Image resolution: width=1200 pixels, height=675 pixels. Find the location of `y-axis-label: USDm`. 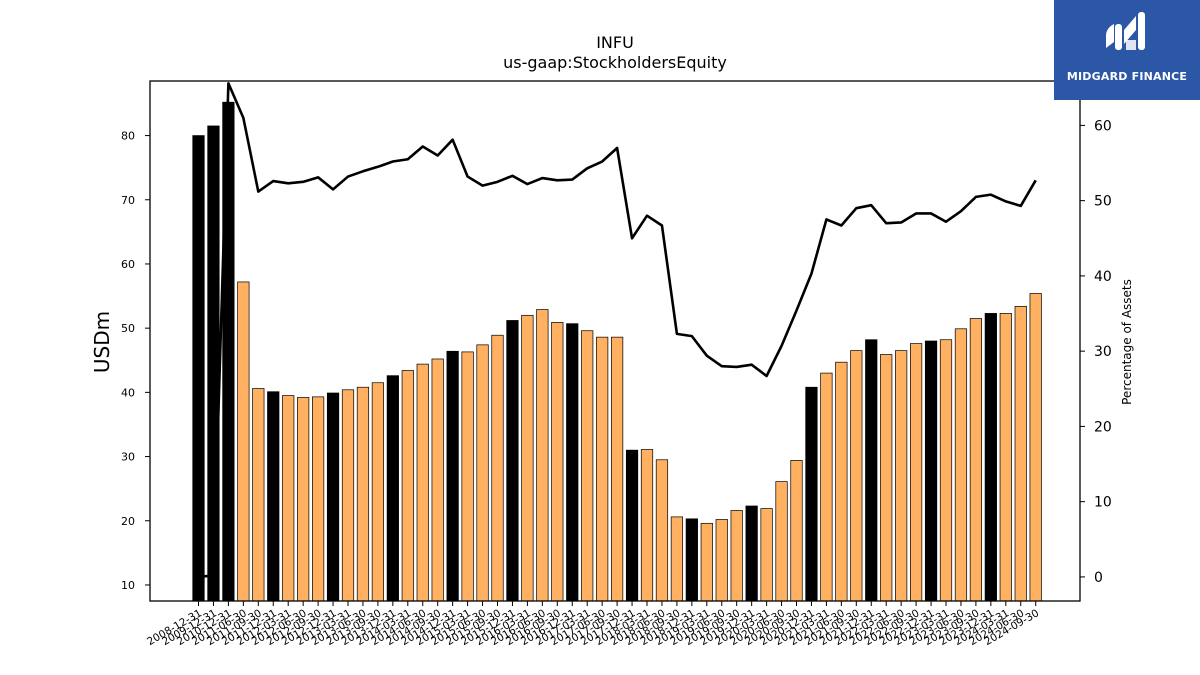

y-axis-label: USDm is located at coordinates (102, 342).